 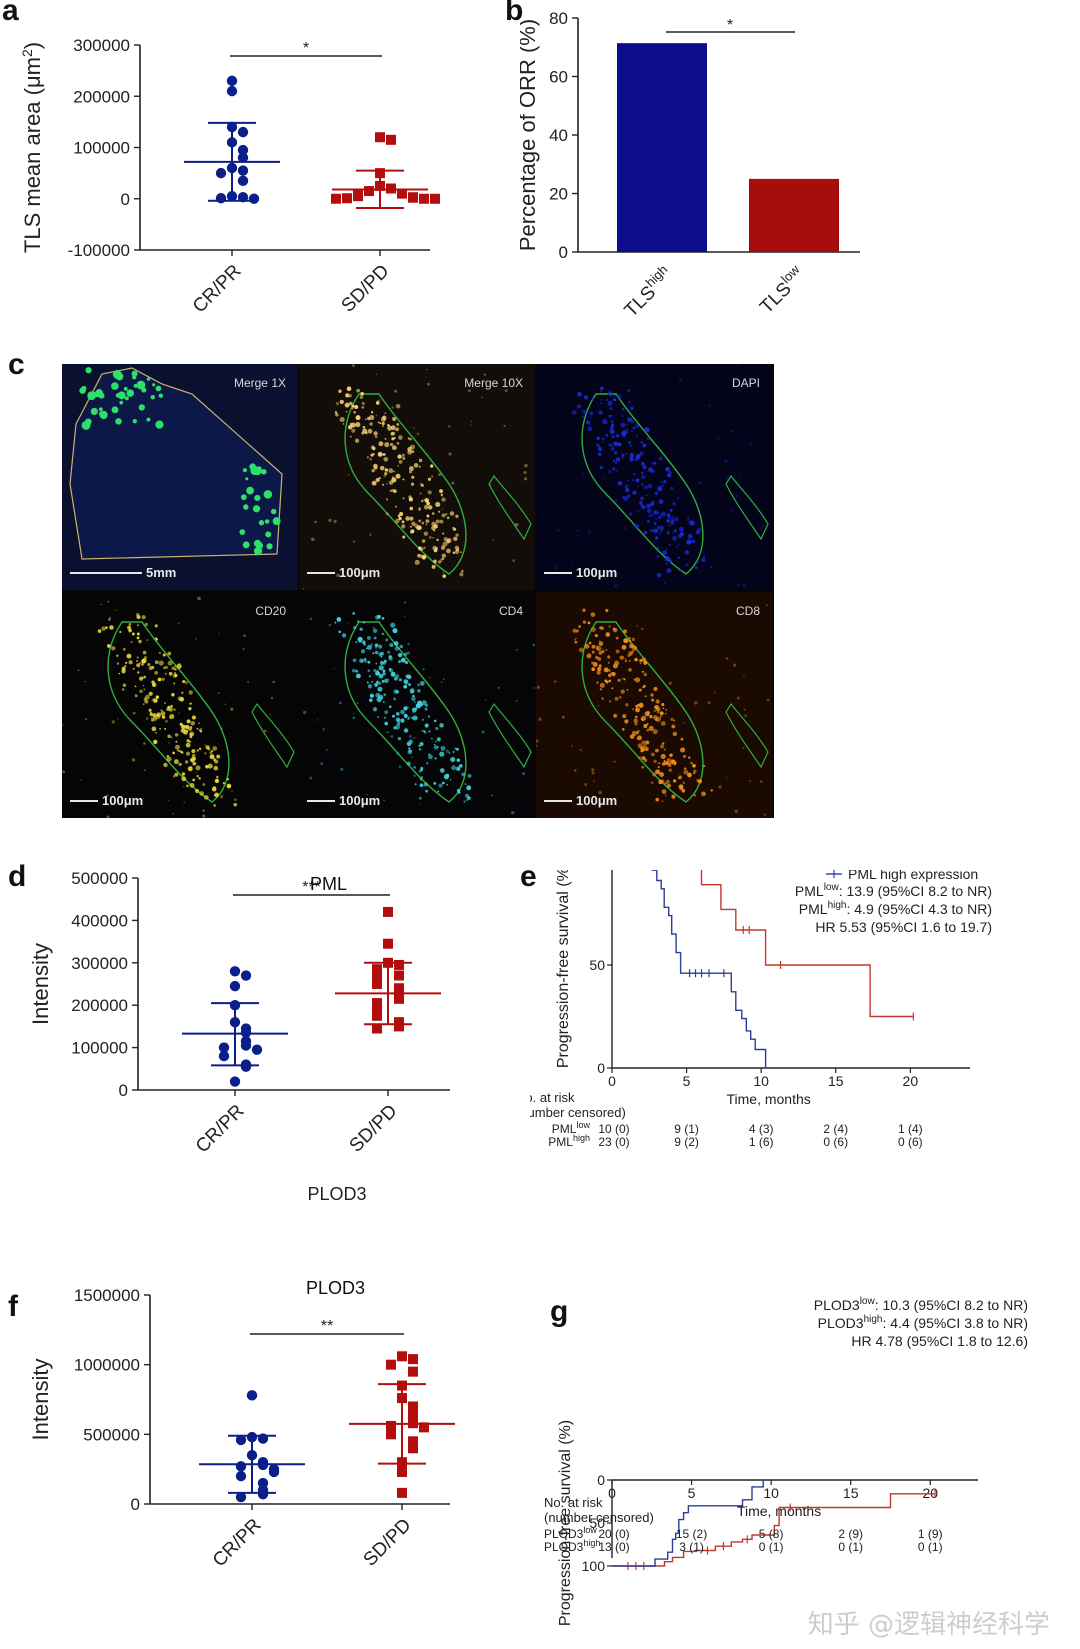 What do you see at coordinates (930, 1547) in the screenshot?
I see `risk-value: 0 (1)` at bounding box center [930, 1547].